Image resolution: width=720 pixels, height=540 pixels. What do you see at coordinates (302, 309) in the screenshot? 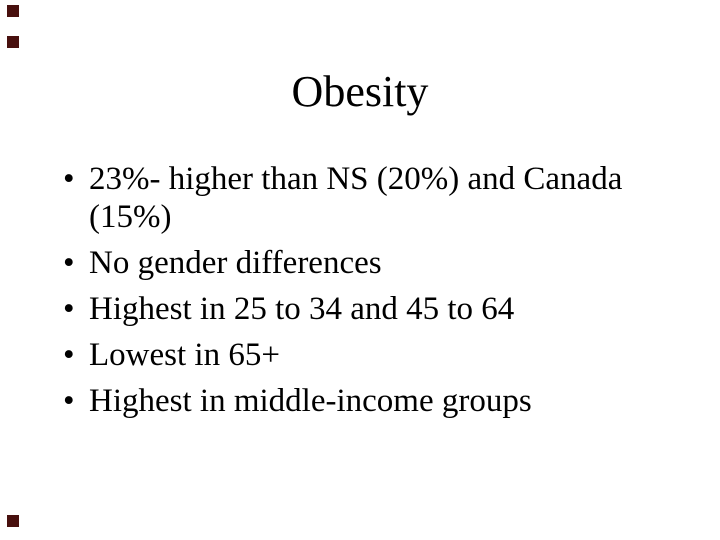
I see `bullet-text: Highest in 25 to 34 and 45 to 64` at bounding box center [302, 309].